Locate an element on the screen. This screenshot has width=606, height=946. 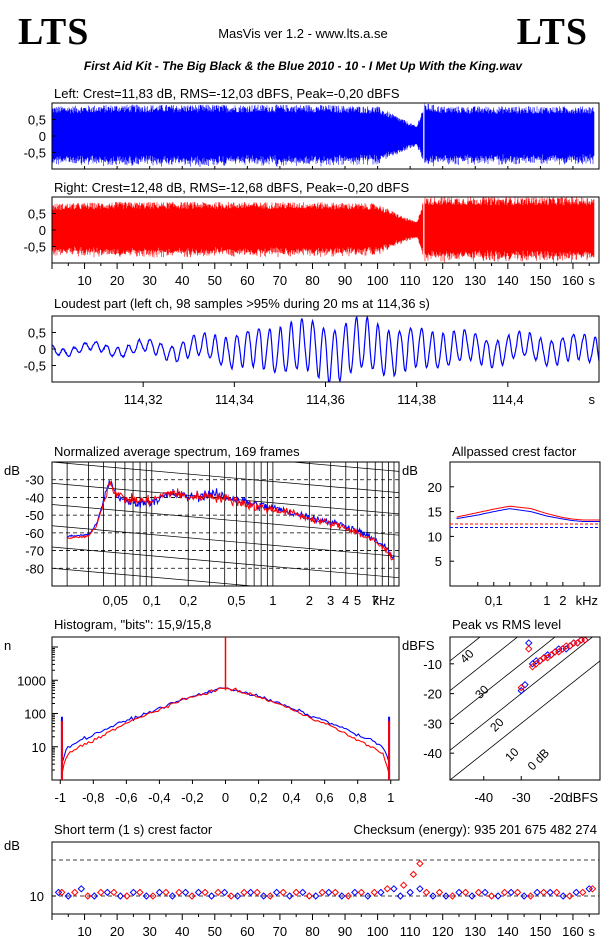
short-term-crest-ylabel: dB is located at coordinates (12, 845).